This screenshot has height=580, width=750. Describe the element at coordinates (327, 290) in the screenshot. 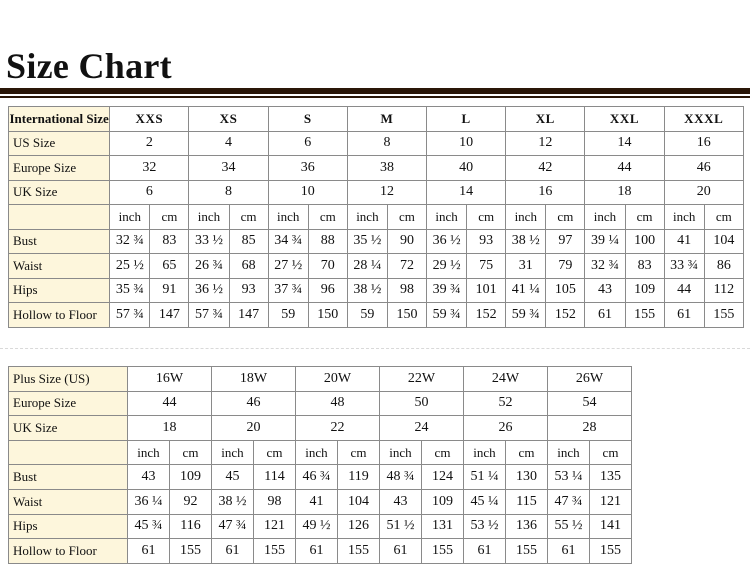

I see `hips-cm-value: 96` at that location.